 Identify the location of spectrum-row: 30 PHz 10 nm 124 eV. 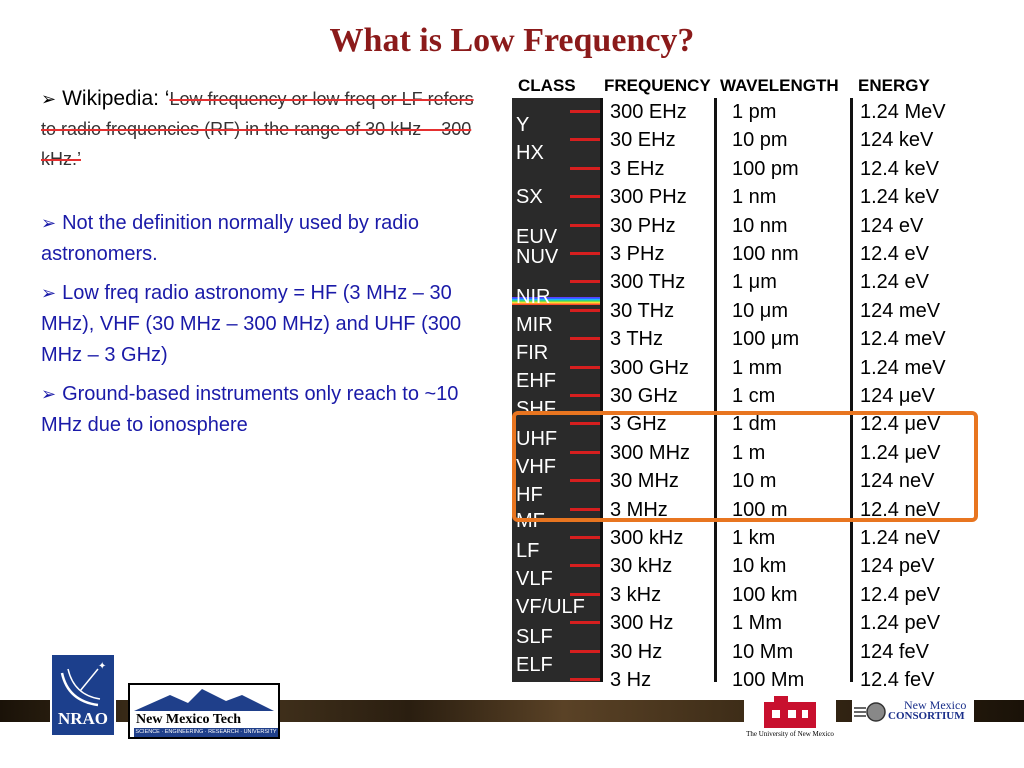
(753, 228).